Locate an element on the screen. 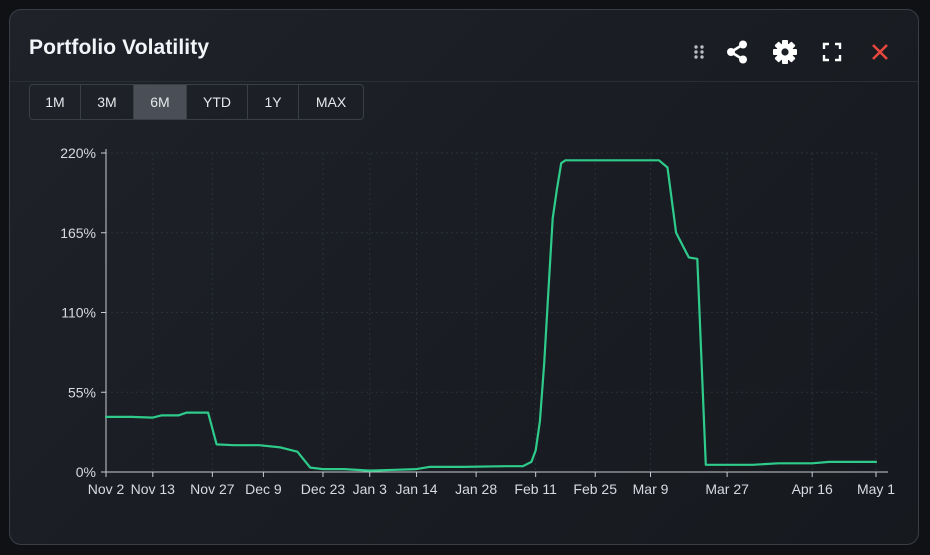 The image size is (930, 555). drag-handle-icon is located at coordinates (699, 52).